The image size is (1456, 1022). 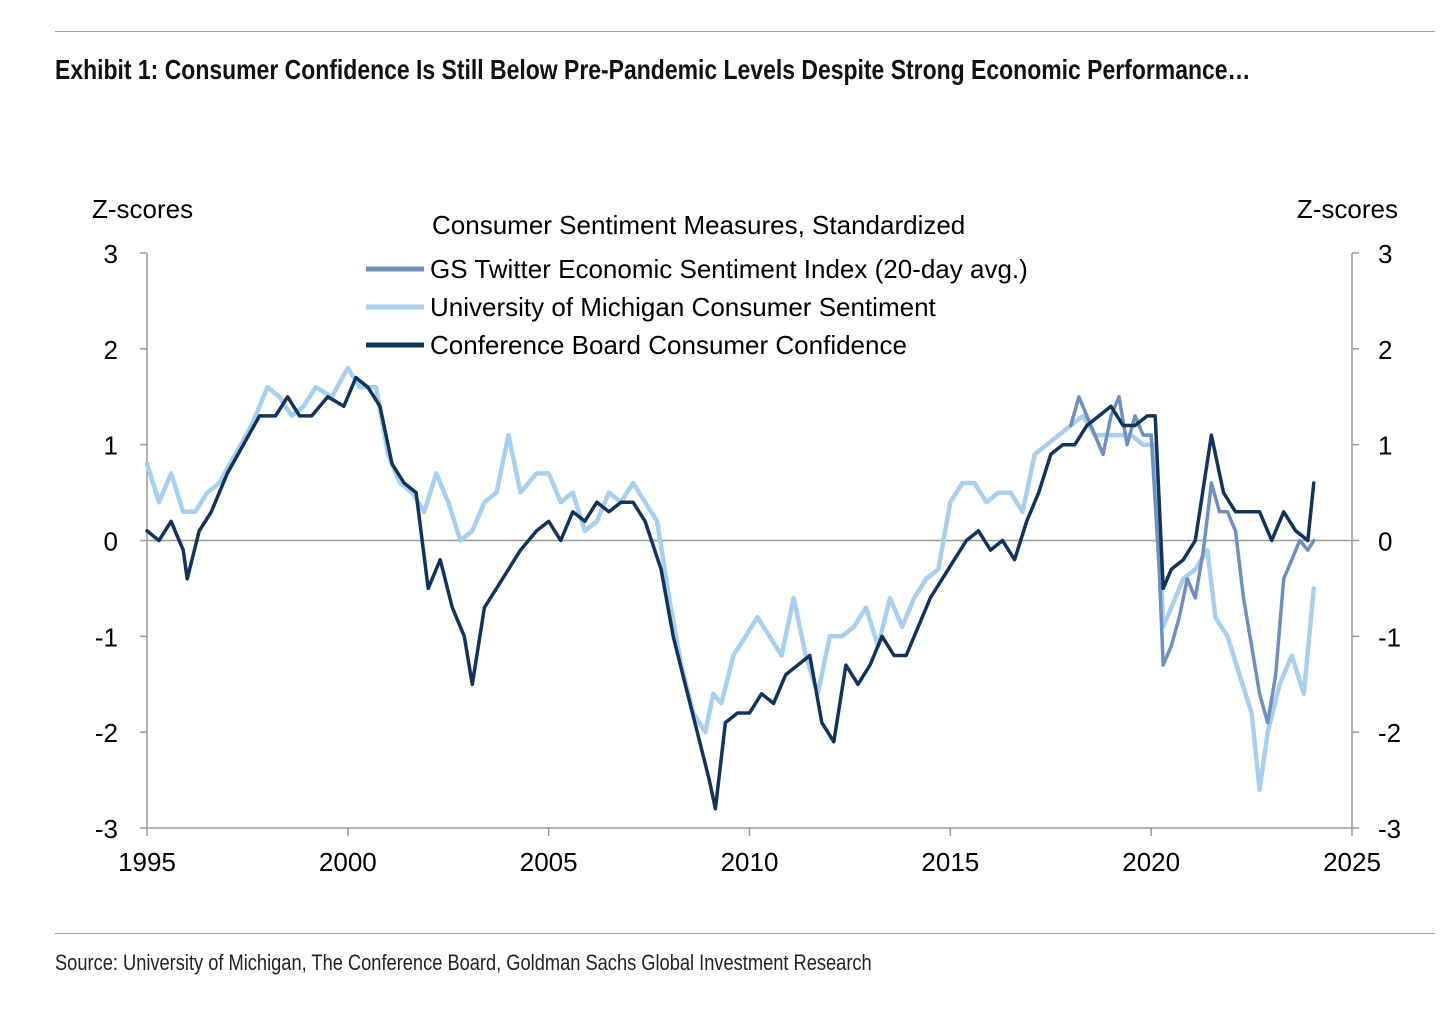 I want to click on y-tick-label-left: 1, so click(x=111, y=446).